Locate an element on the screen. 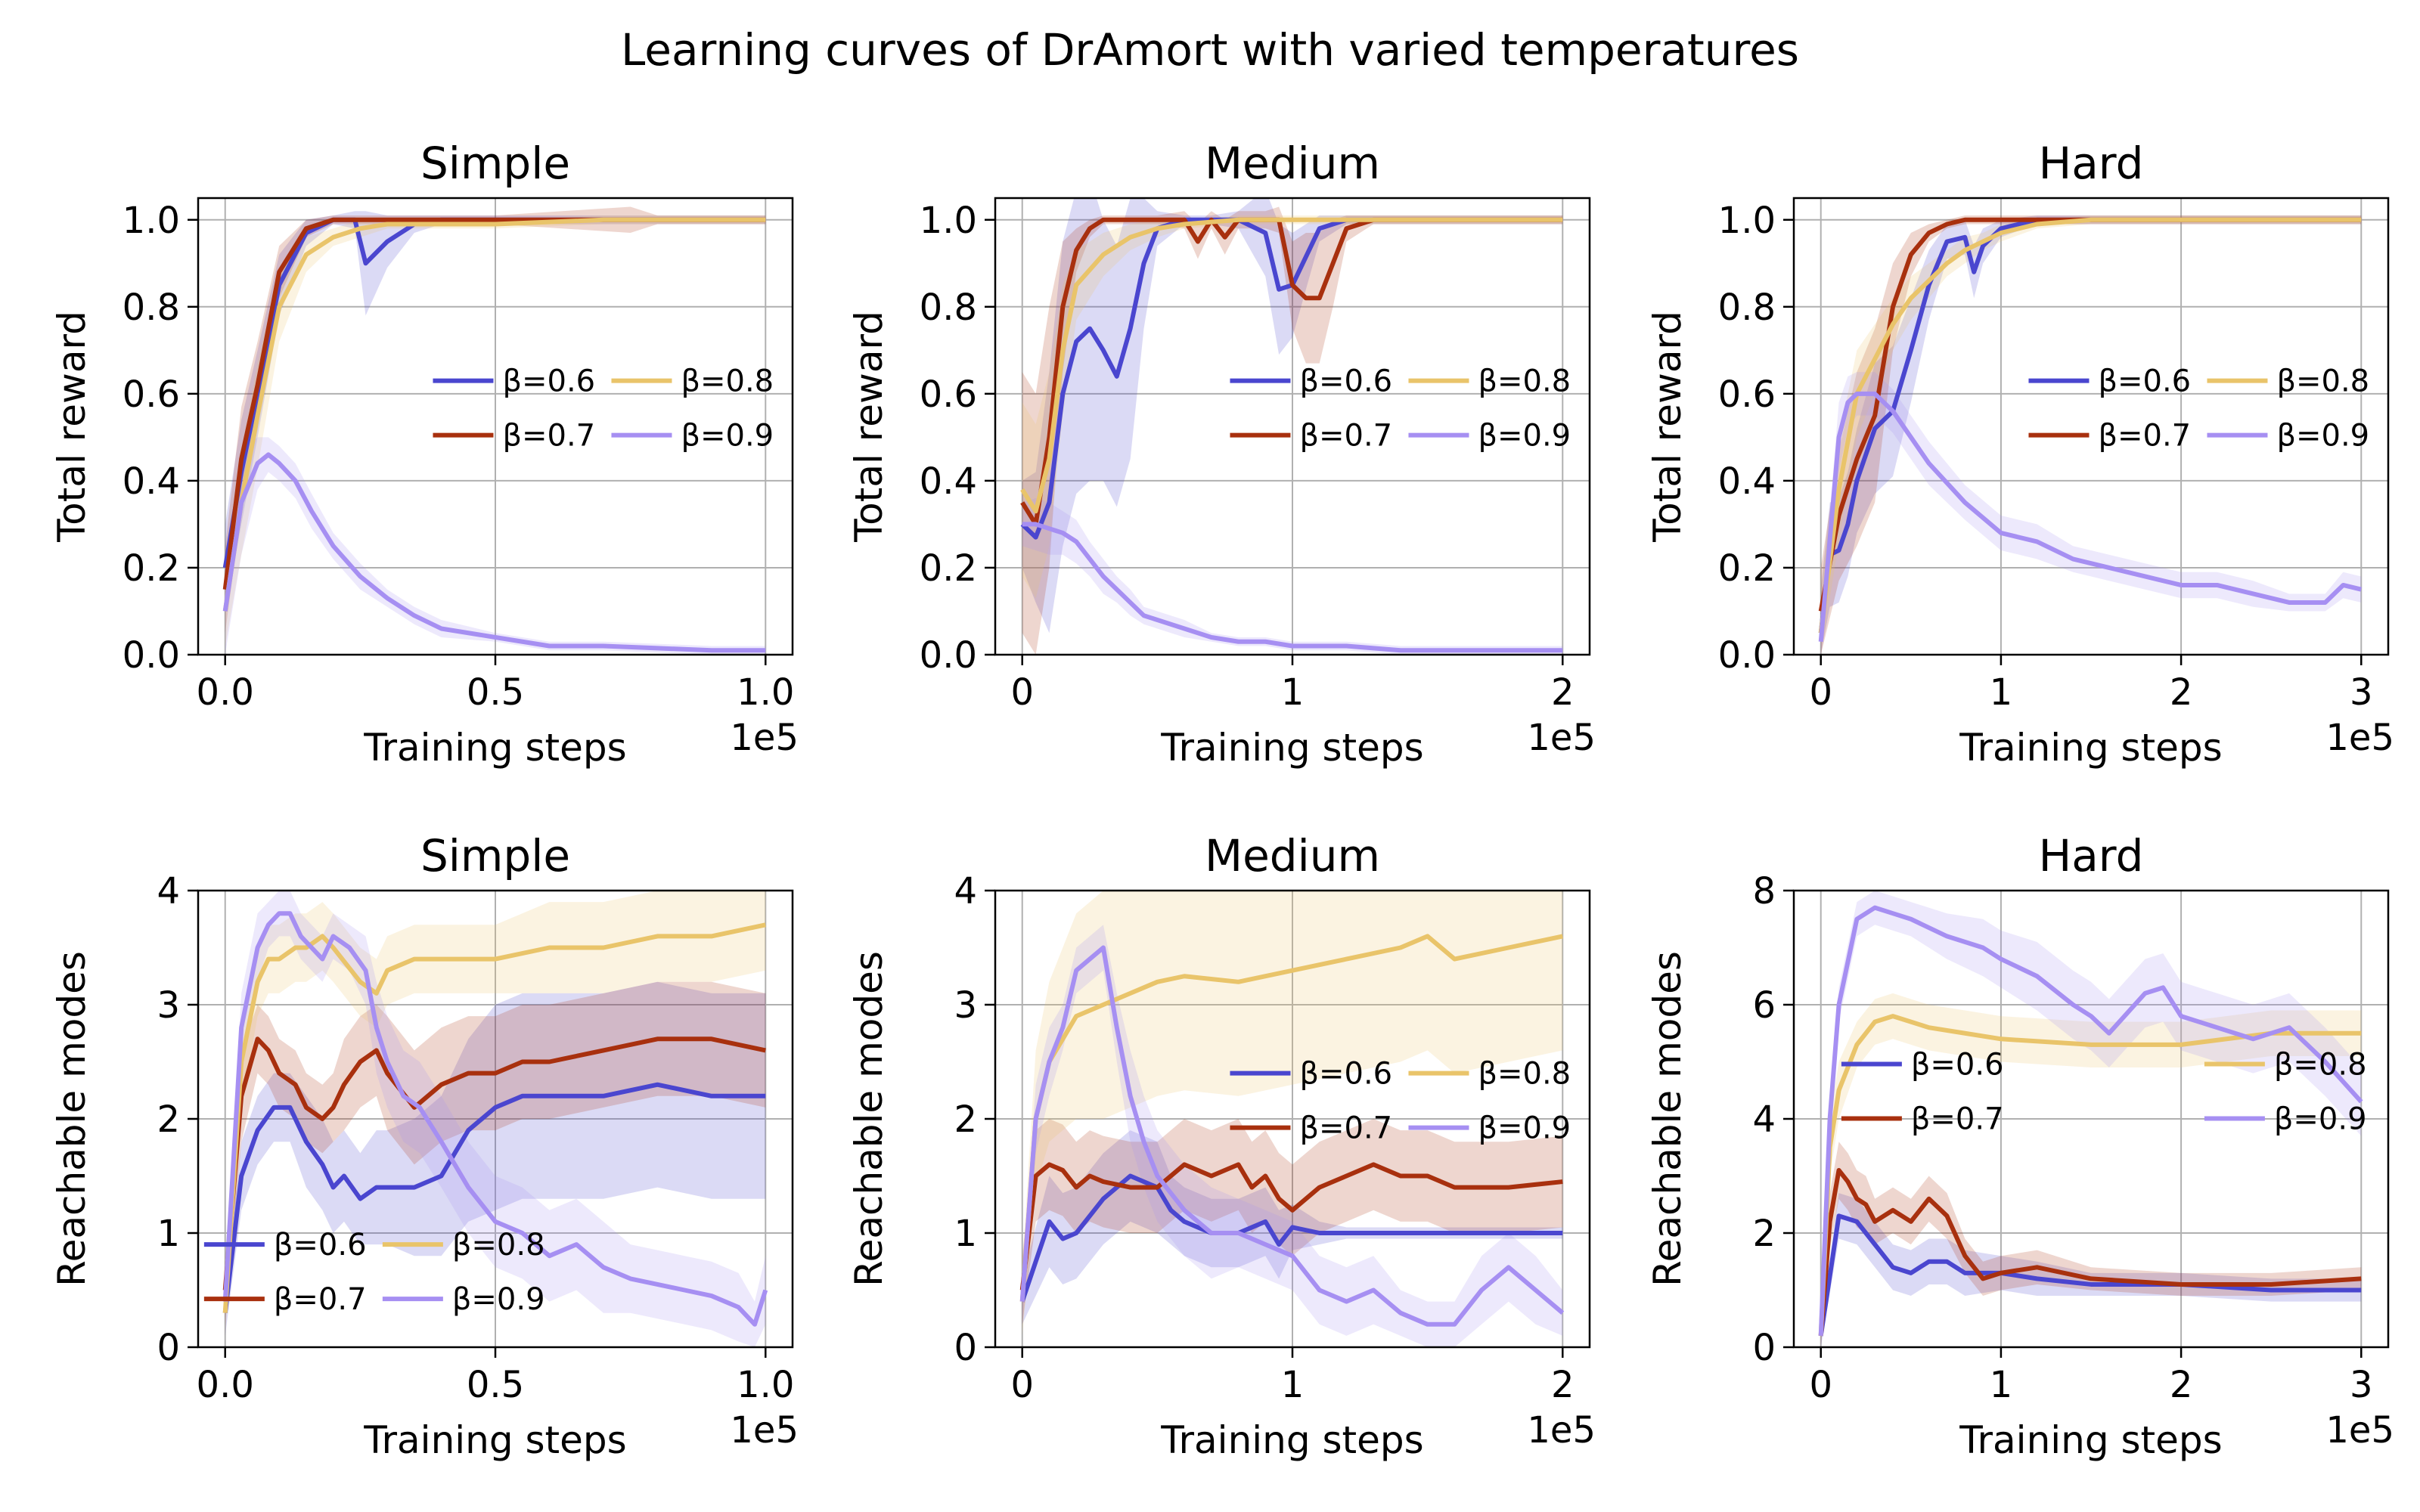 This screenshot has width=2420, height=1512. axes-frame is located at coordinates (2091, 427).